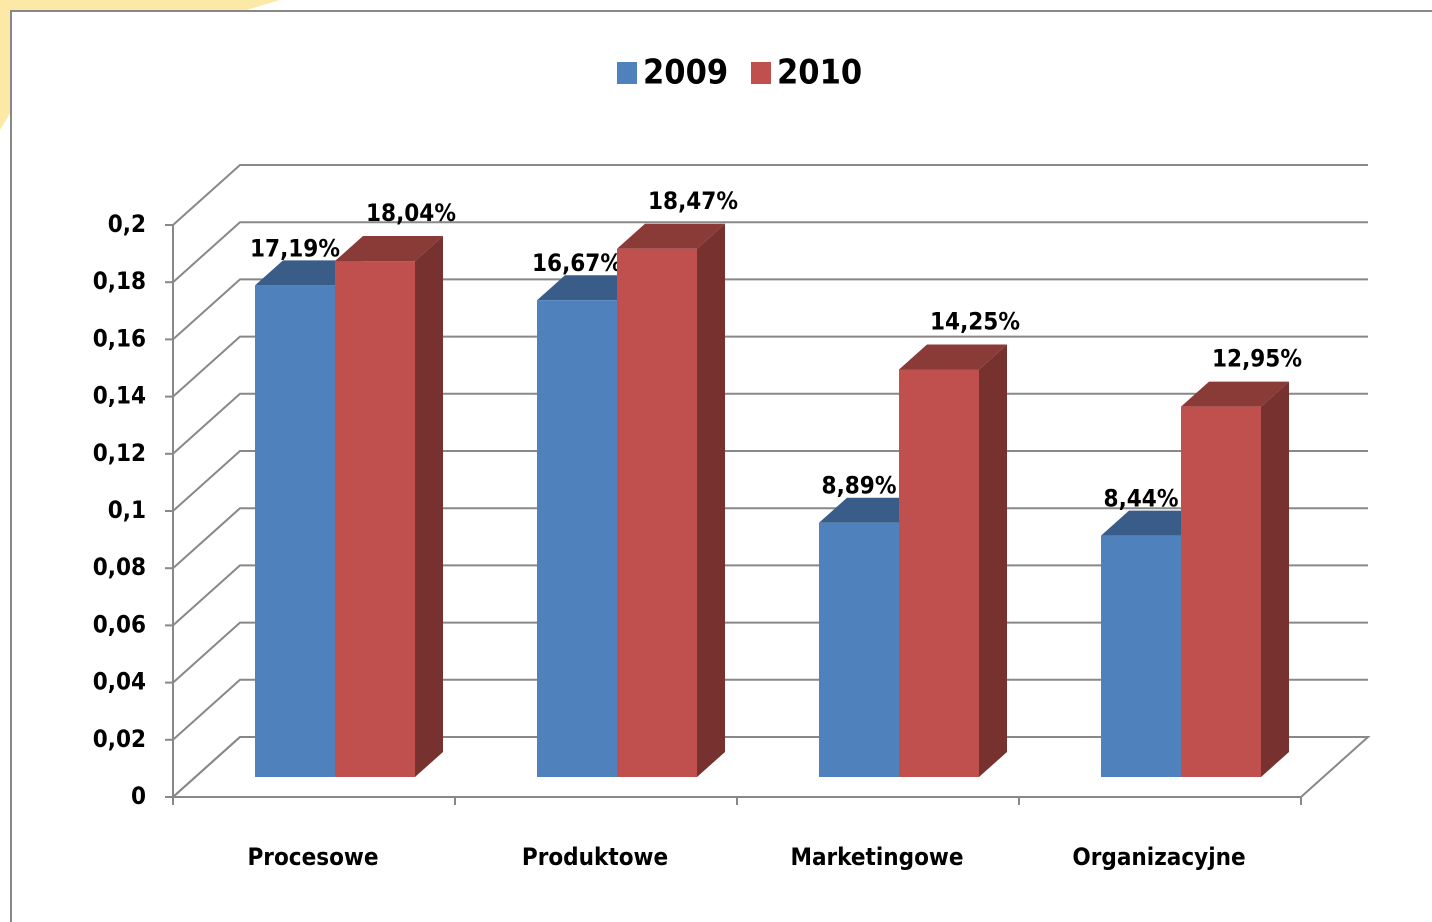 This screenshot has height=922, width=1432. What do you see at coordinates (975, 321) in the screenshot?
I see `data-label: 14,25%` at bounding box center [975, 321].